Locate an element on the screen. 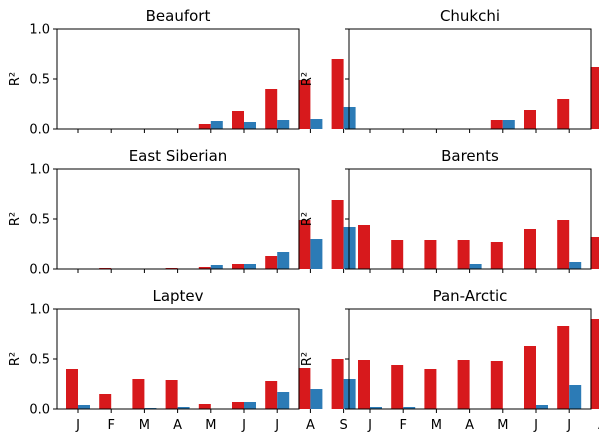 This screenshot has height=441, width=599. panel-title: Beaufort is located at coordinates (178, 16).